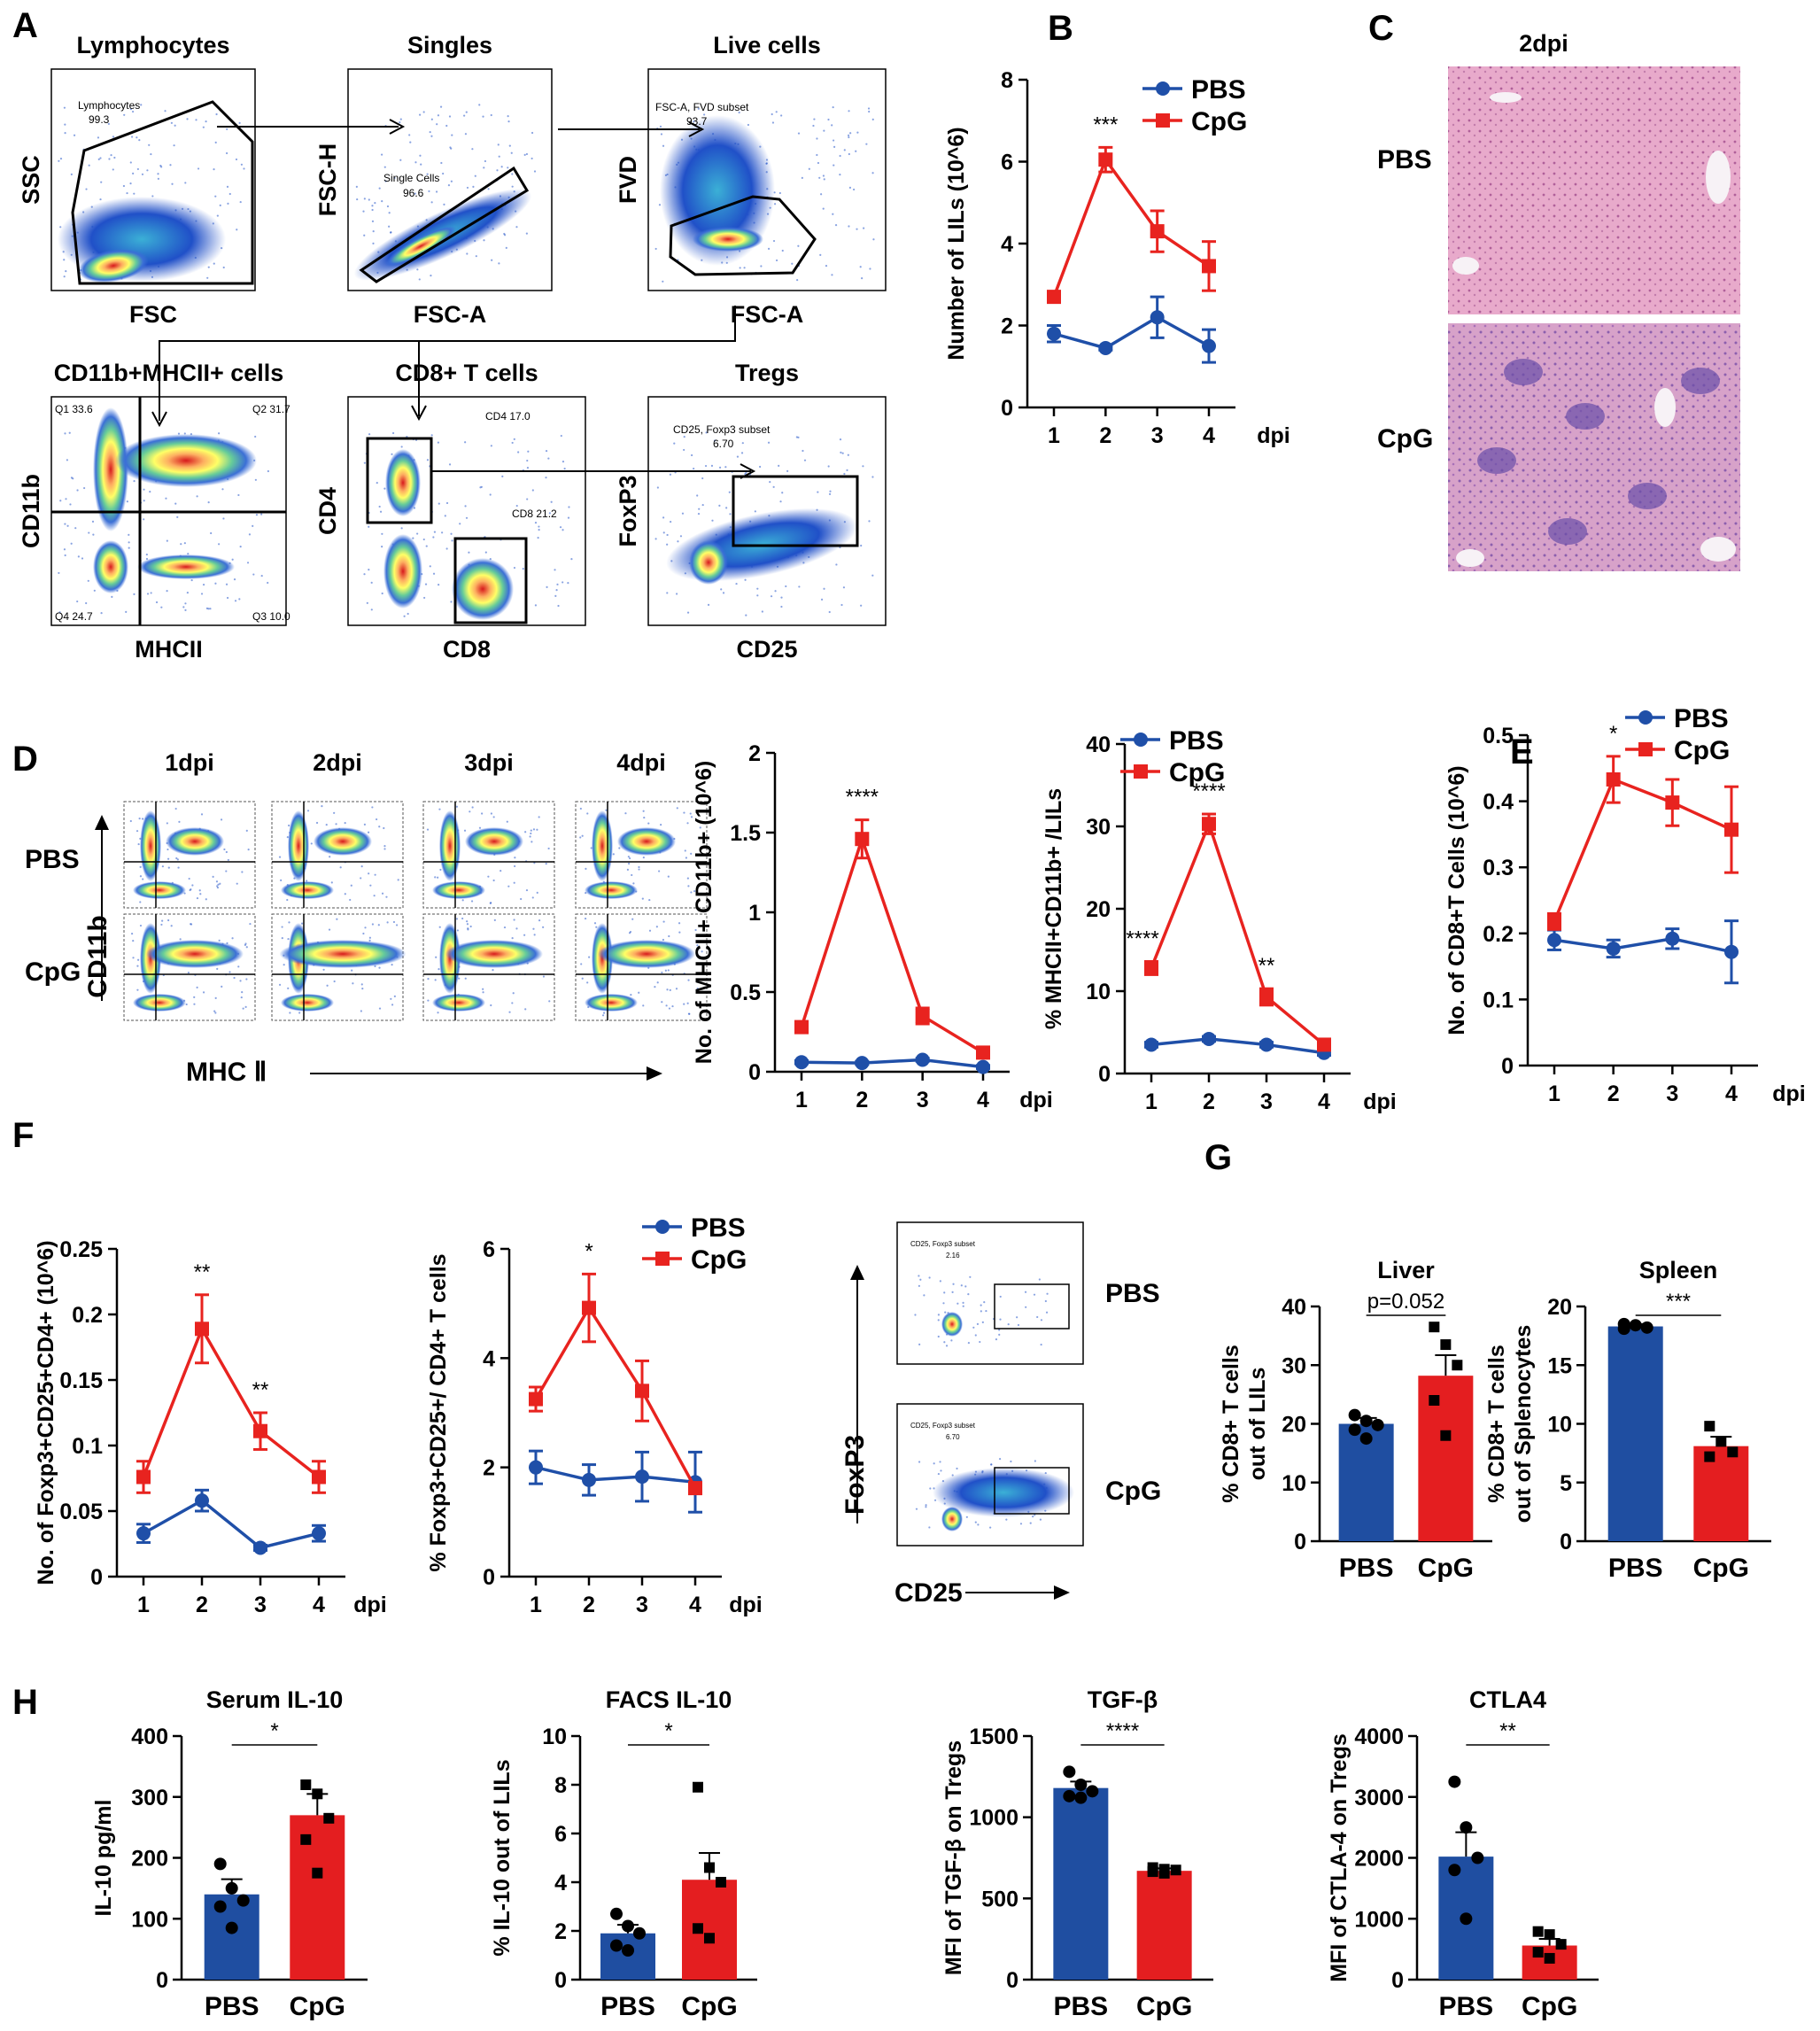 The width and height of the screenshot is (1820, 2031). Describe the element at coordinates (953, 1437) in the screenshot. I see `gate-value: 6.70` at that location.